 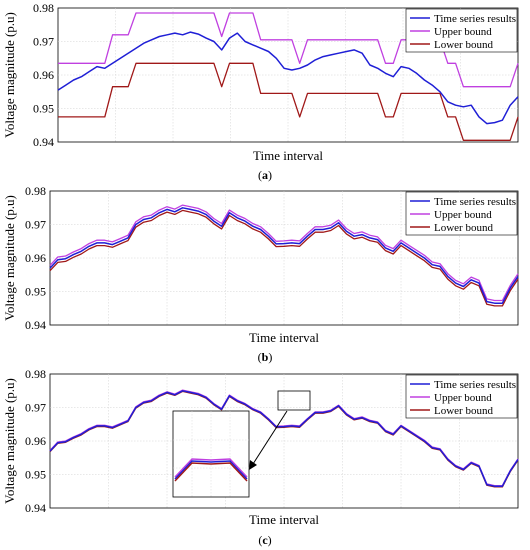 I want to click on inset-upper-line, so click(x=211, y=468).